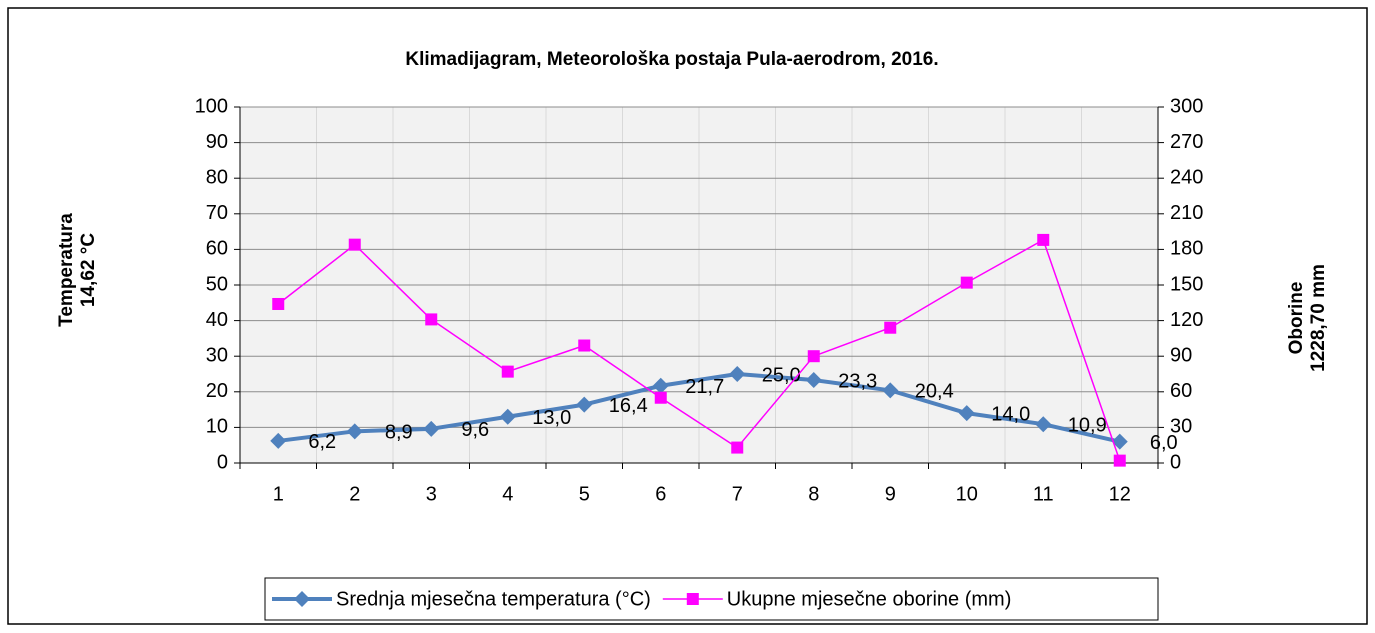  Describe the element at coordinates (934, 392) in the screenshot. I see `data-label: 20,4` at that location.